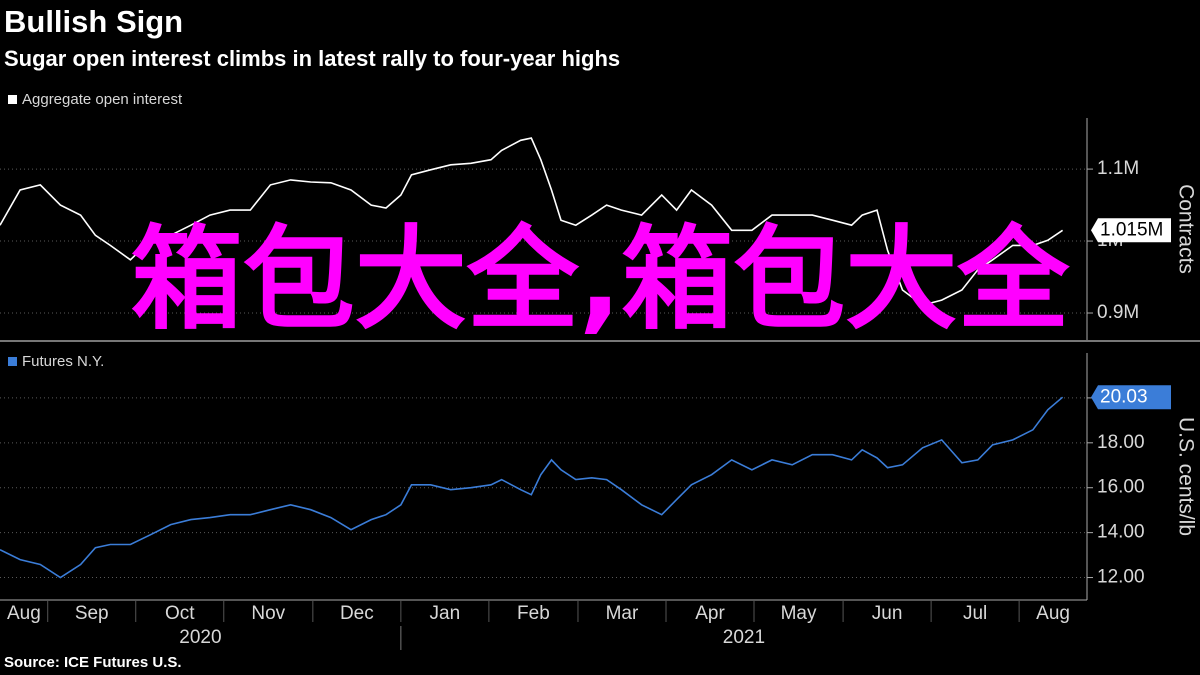 The width and height of the screenshot is (1200, 675). I want to click on y-tick-label: 1.1M, so click(1118, 168).